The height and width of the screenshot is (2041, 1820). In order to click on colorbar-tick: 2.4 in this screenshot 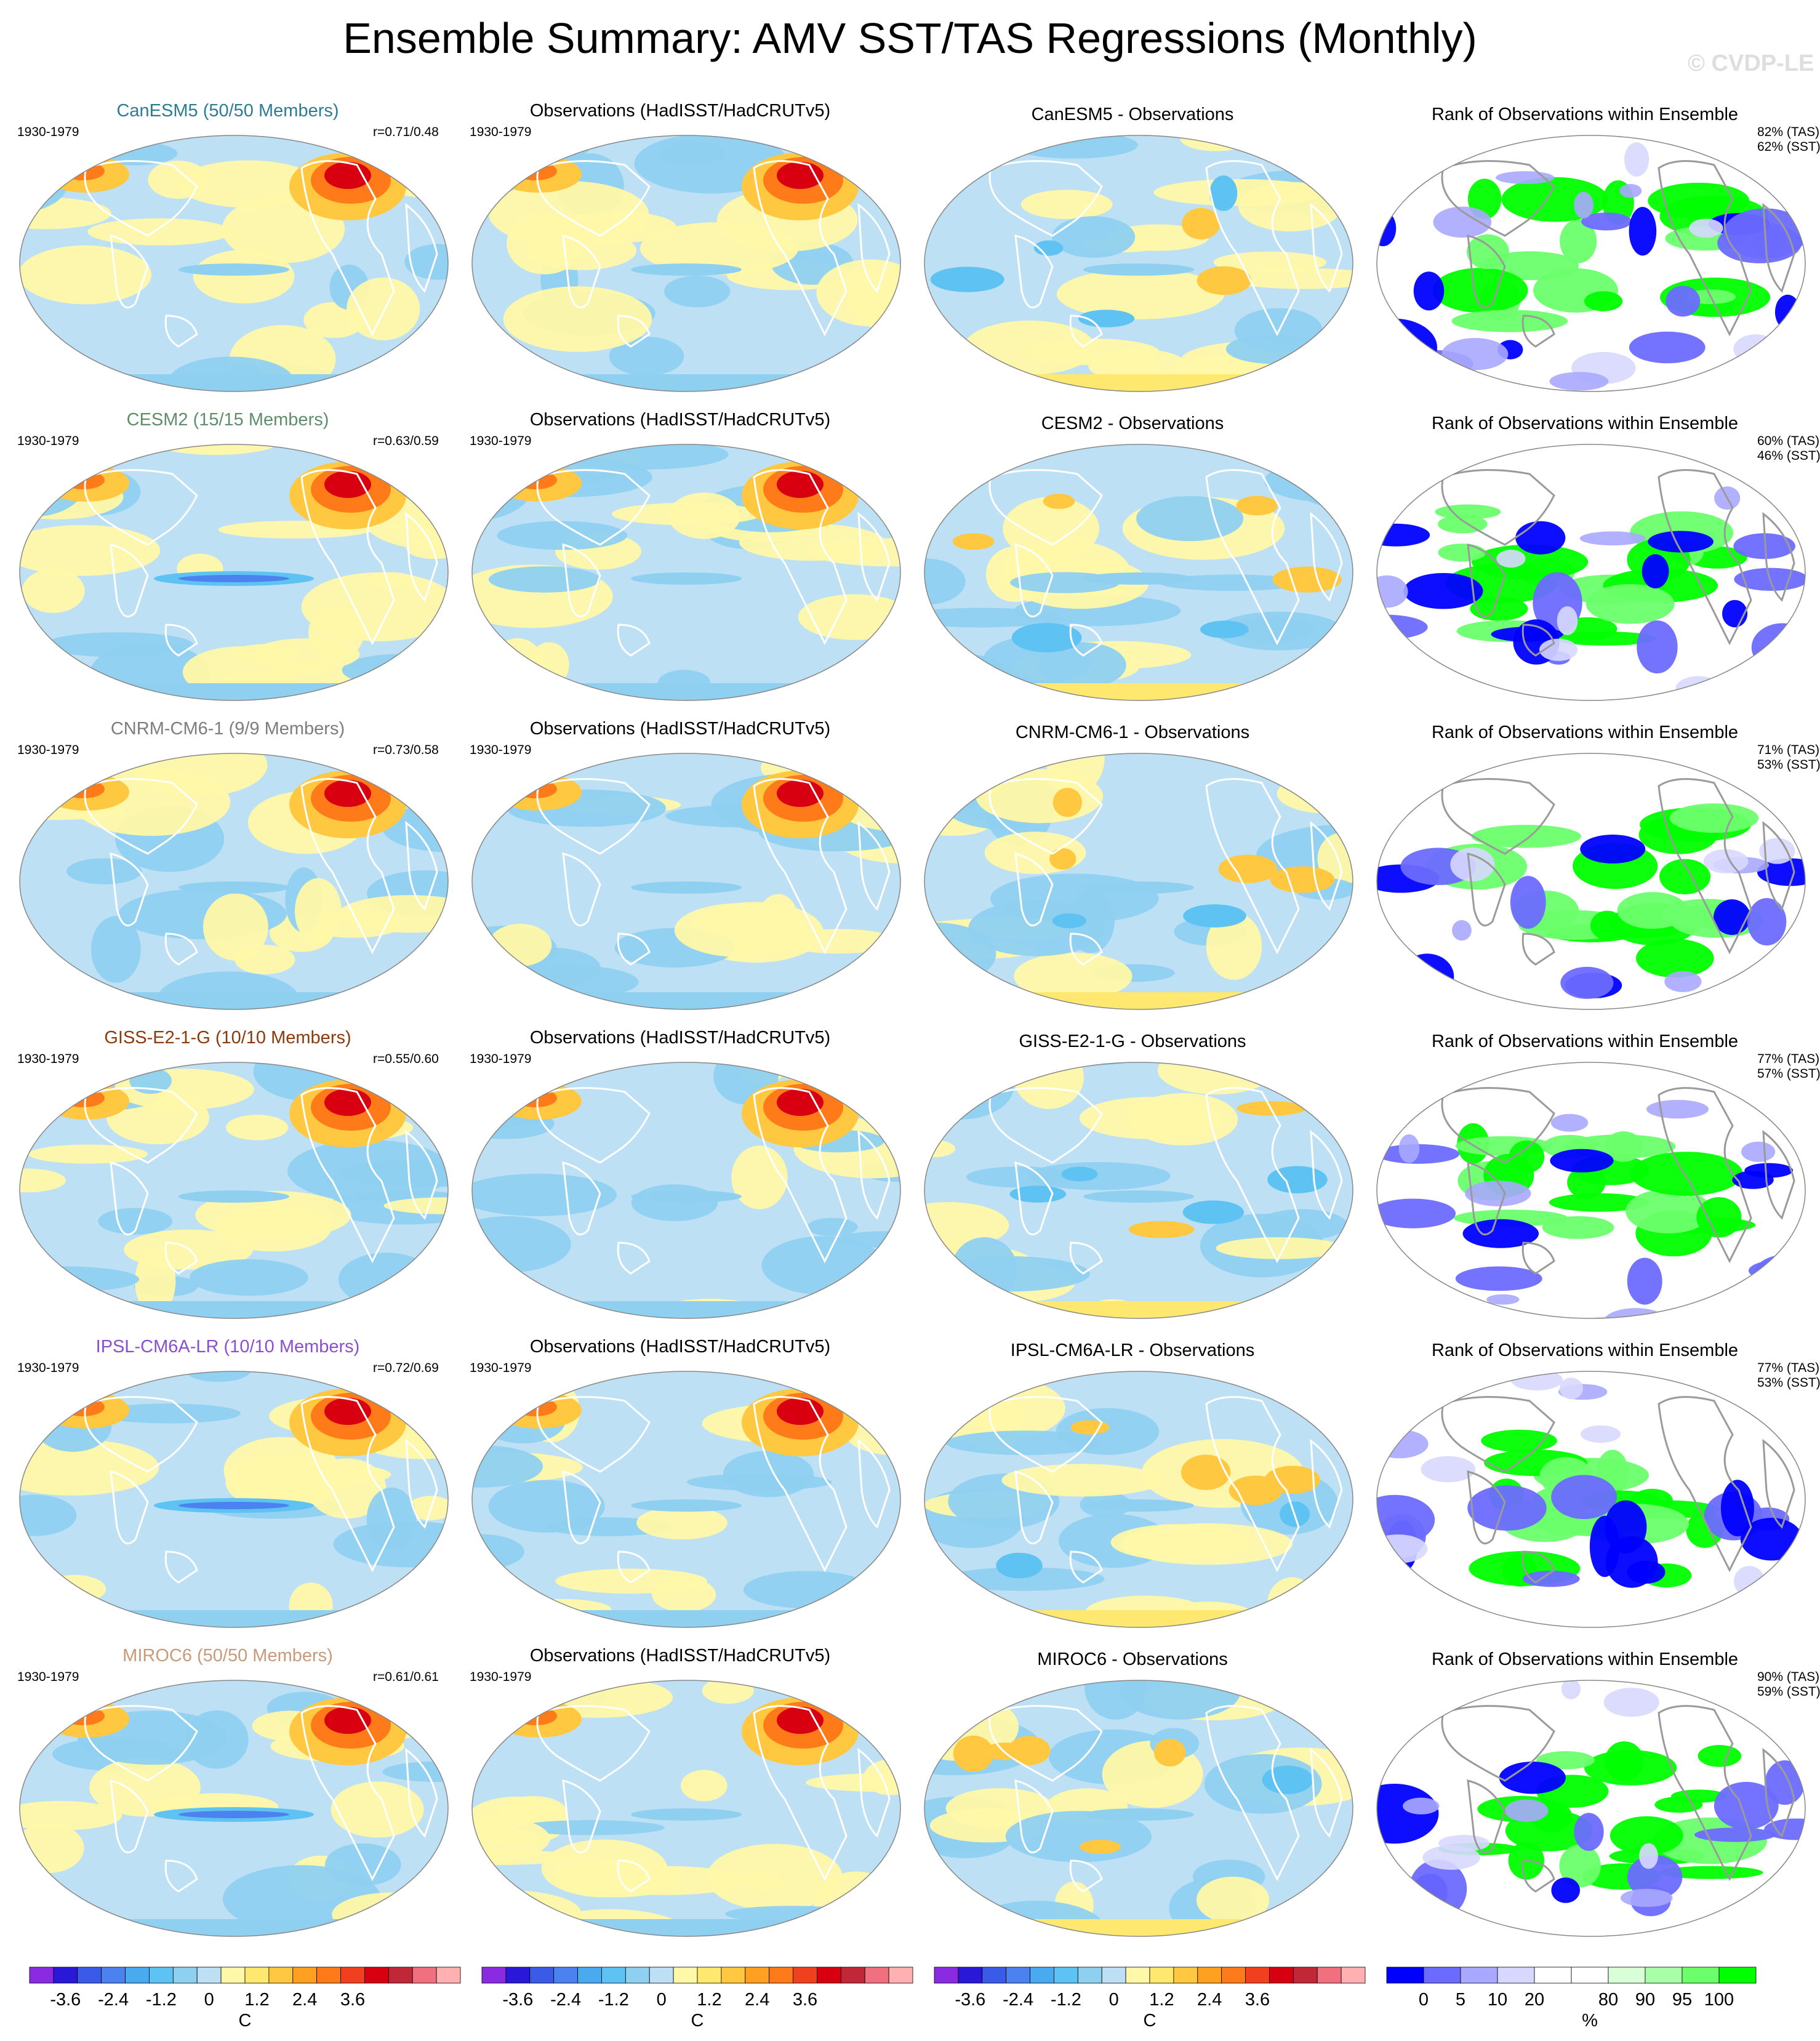, I will do `click(1209, 2000)`.